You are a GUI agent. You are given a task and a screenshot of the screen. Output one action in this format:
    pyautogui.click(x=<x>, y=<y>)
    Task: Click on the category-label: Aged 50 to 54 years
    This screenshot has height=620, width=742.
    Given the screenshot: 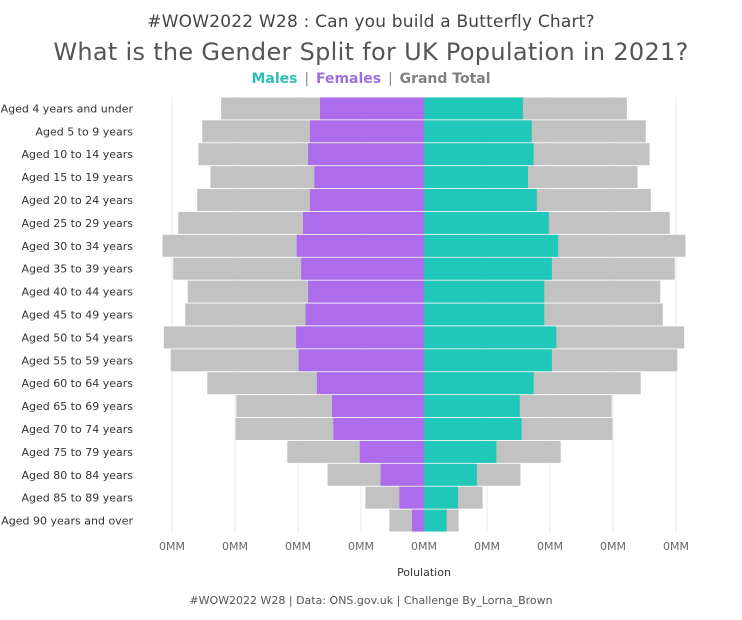 What is the action you would take?
    pyautogui.click(x=77, y=337)
    